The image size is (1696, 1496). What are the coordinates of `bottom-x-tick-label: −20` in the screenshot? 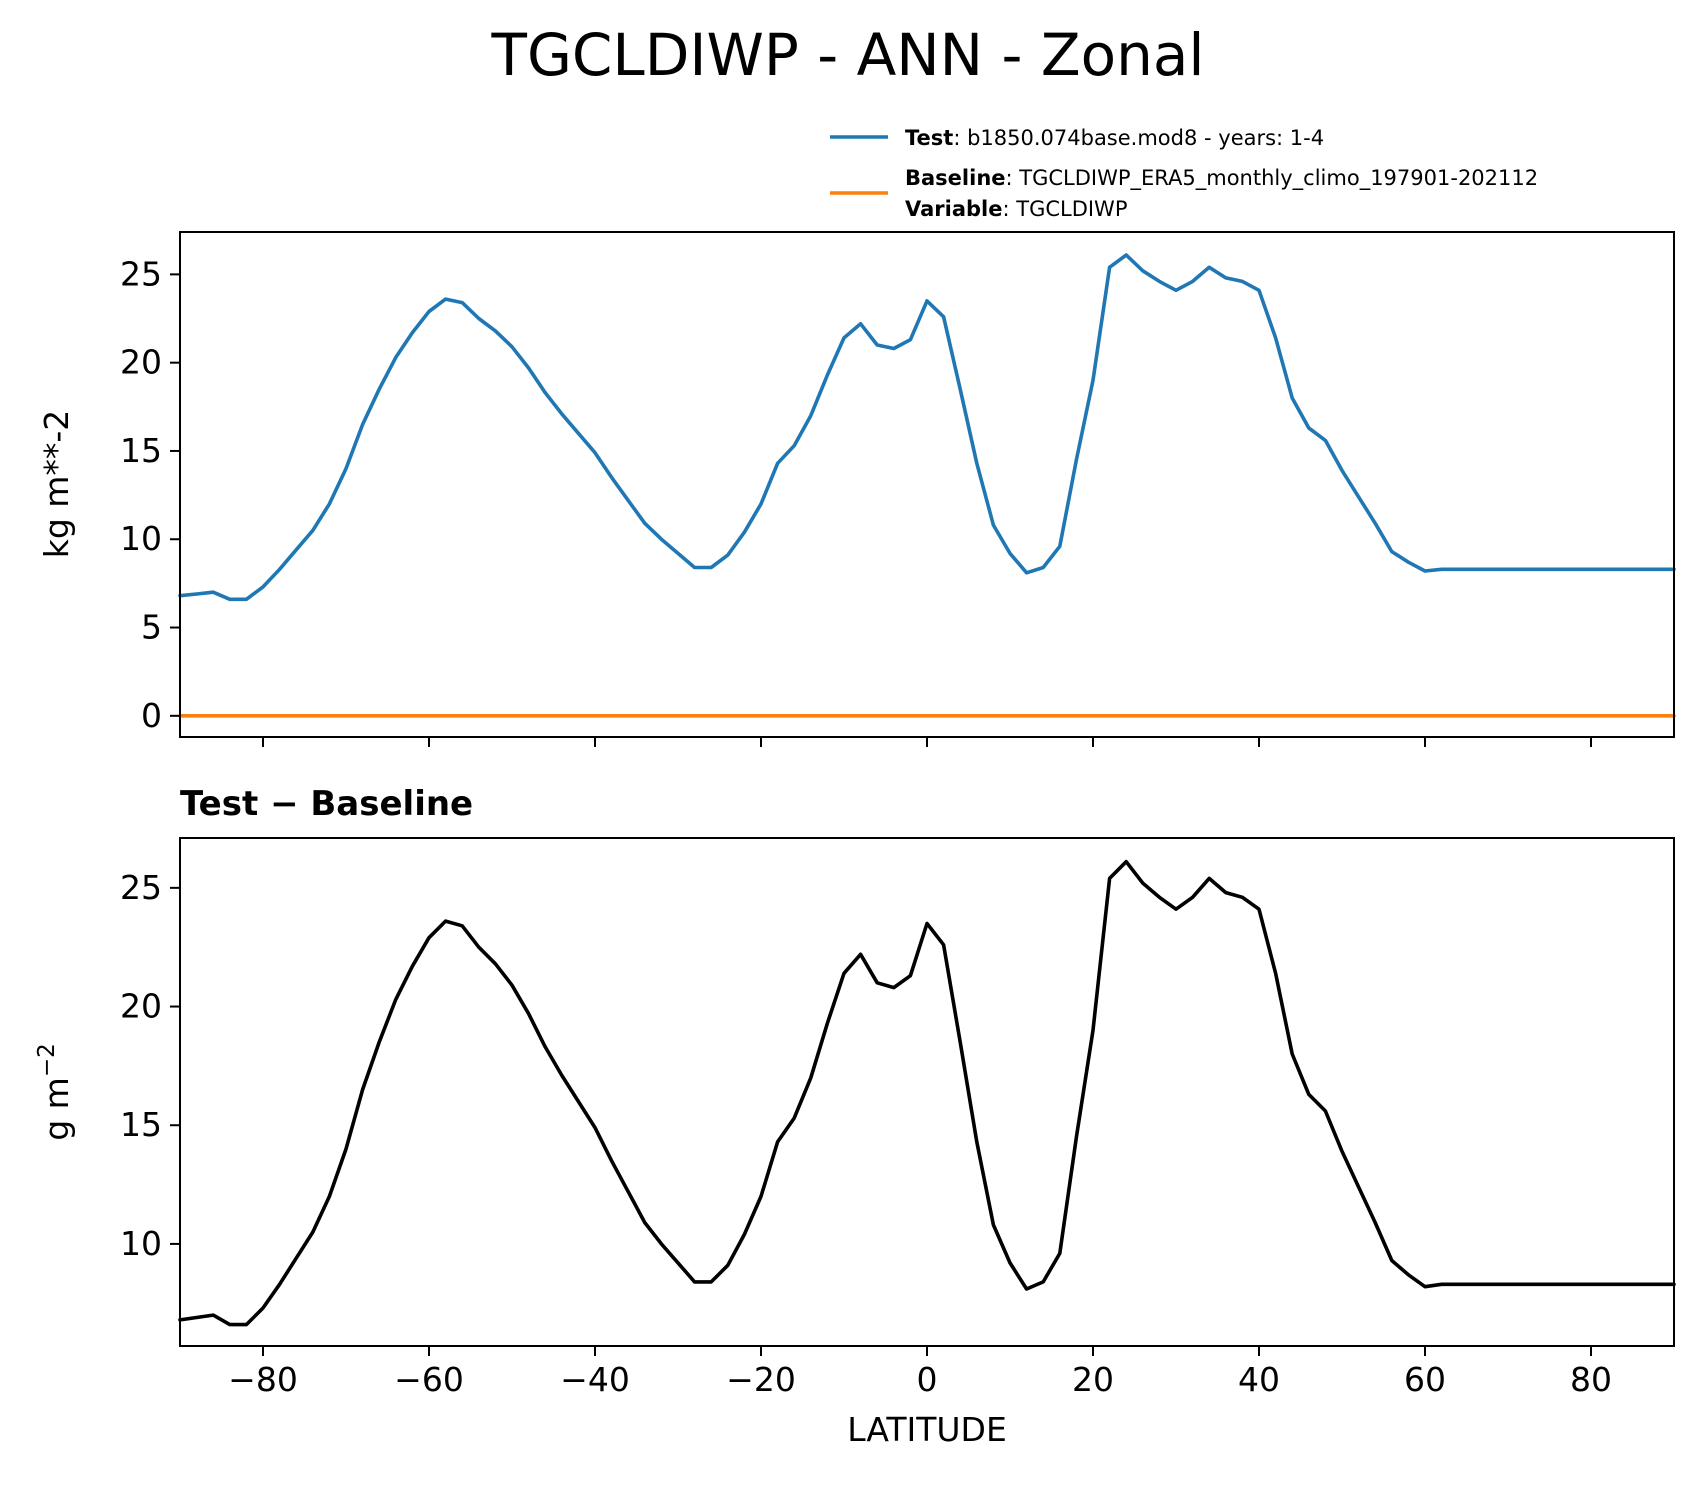 It's located at (761, 1379).